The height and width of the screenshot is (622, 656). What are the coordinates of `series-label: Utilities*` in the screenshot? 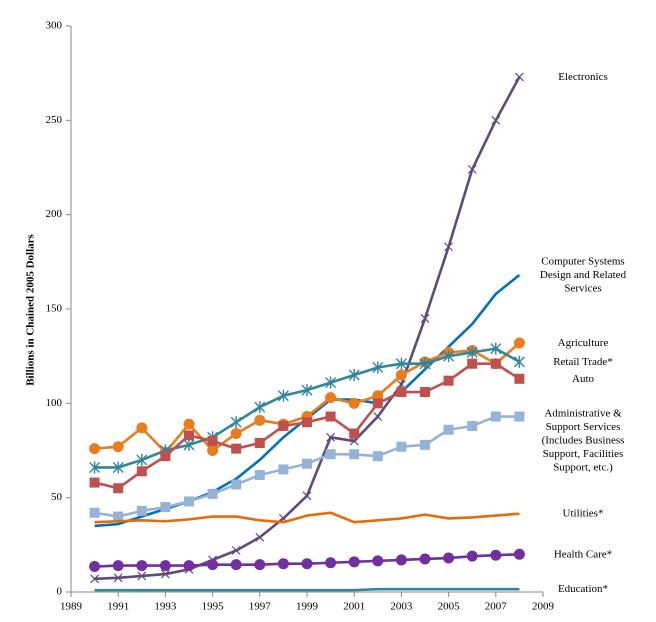 It's located at (583, 513).